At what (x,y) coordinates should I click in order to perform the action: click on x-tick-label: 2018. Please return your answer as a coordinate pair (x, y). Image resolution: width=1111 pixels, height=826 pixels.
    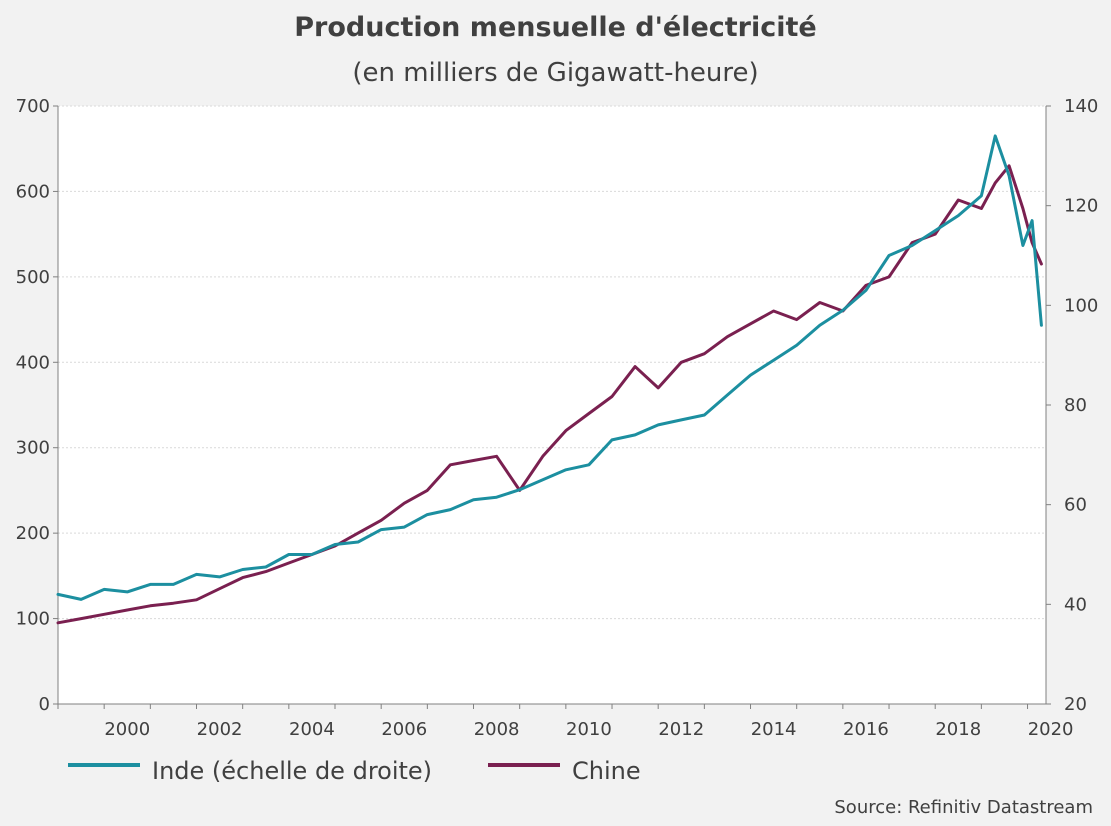
    Looking at the image, I should click on (958, 729).